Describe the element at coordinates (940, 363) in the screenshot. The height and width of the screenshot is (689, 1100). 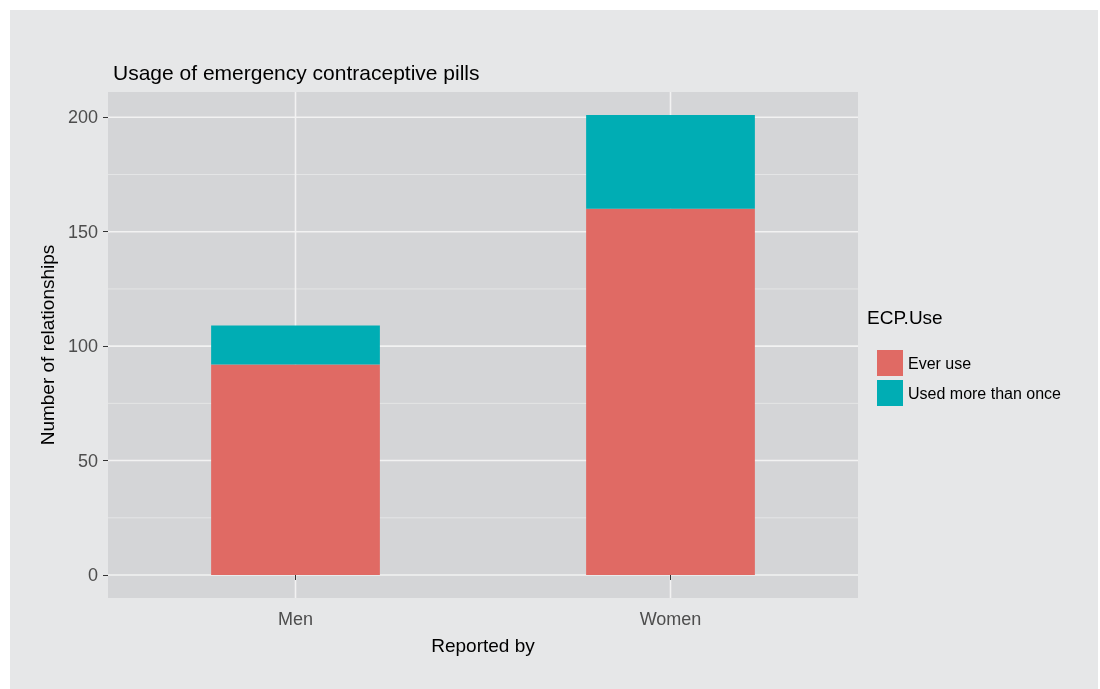
I see `legend-label: Ever use` at that location.